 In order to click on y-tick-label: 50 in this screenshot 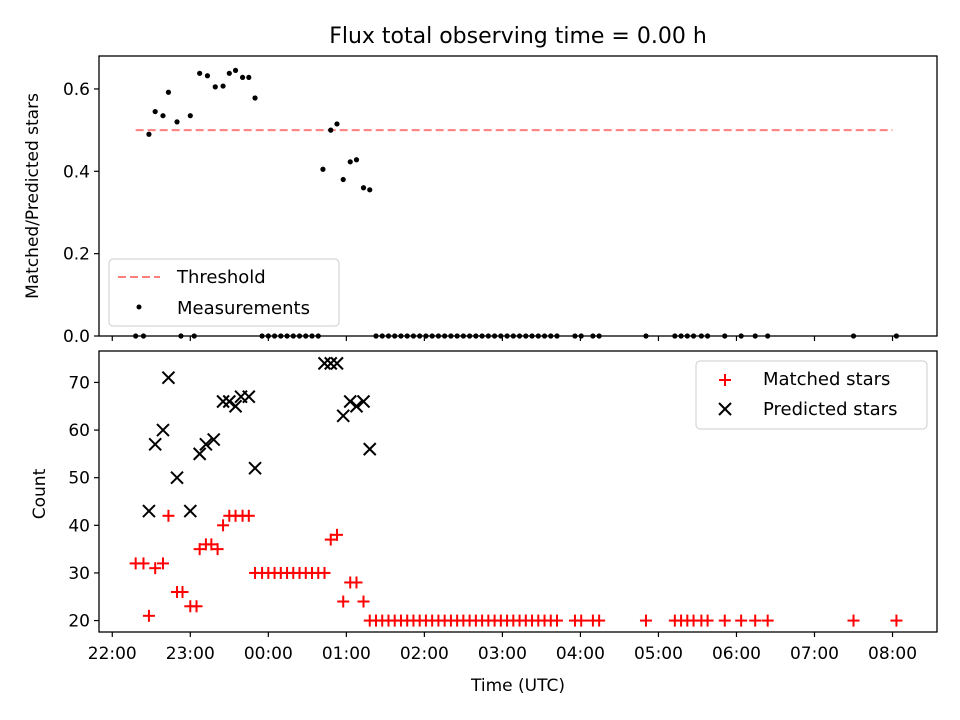, I will do `click(79, 479)`.